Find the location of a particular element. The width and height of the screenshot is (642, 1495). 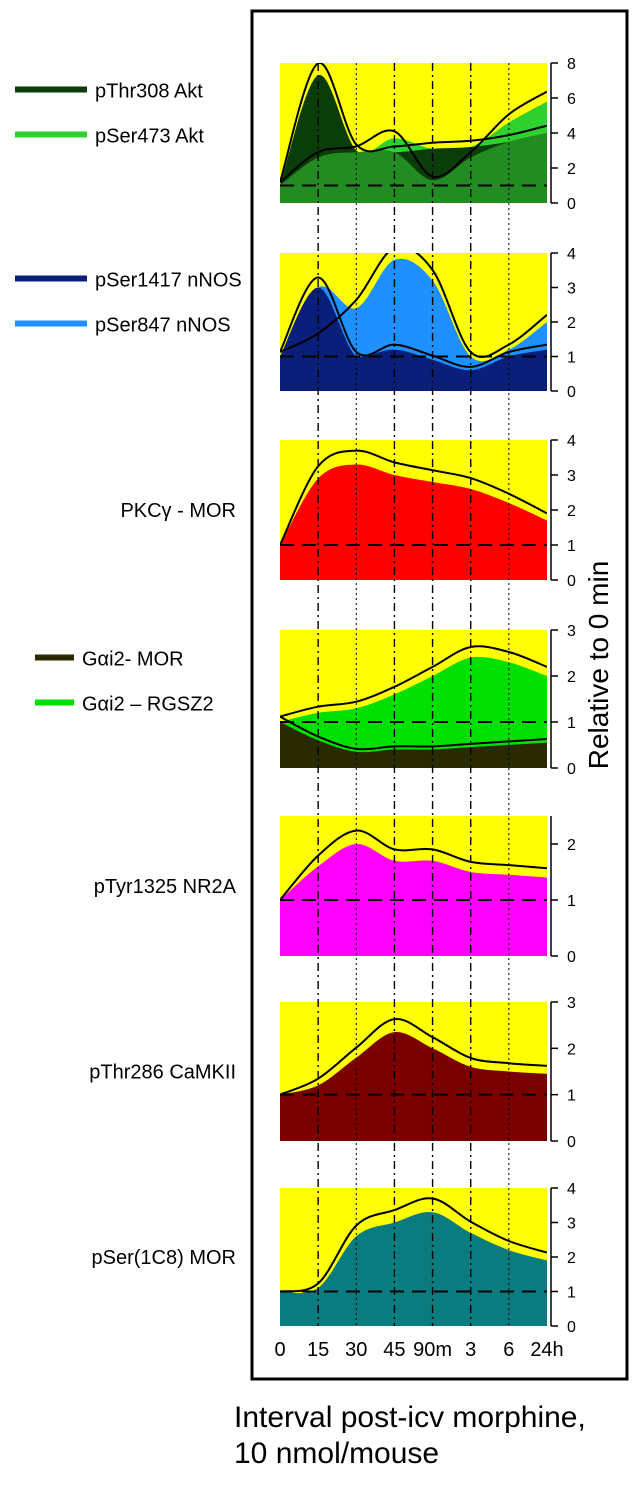

x-axis-title-line2: 10 nmol/mouse is located at coordinates (337, 1453).